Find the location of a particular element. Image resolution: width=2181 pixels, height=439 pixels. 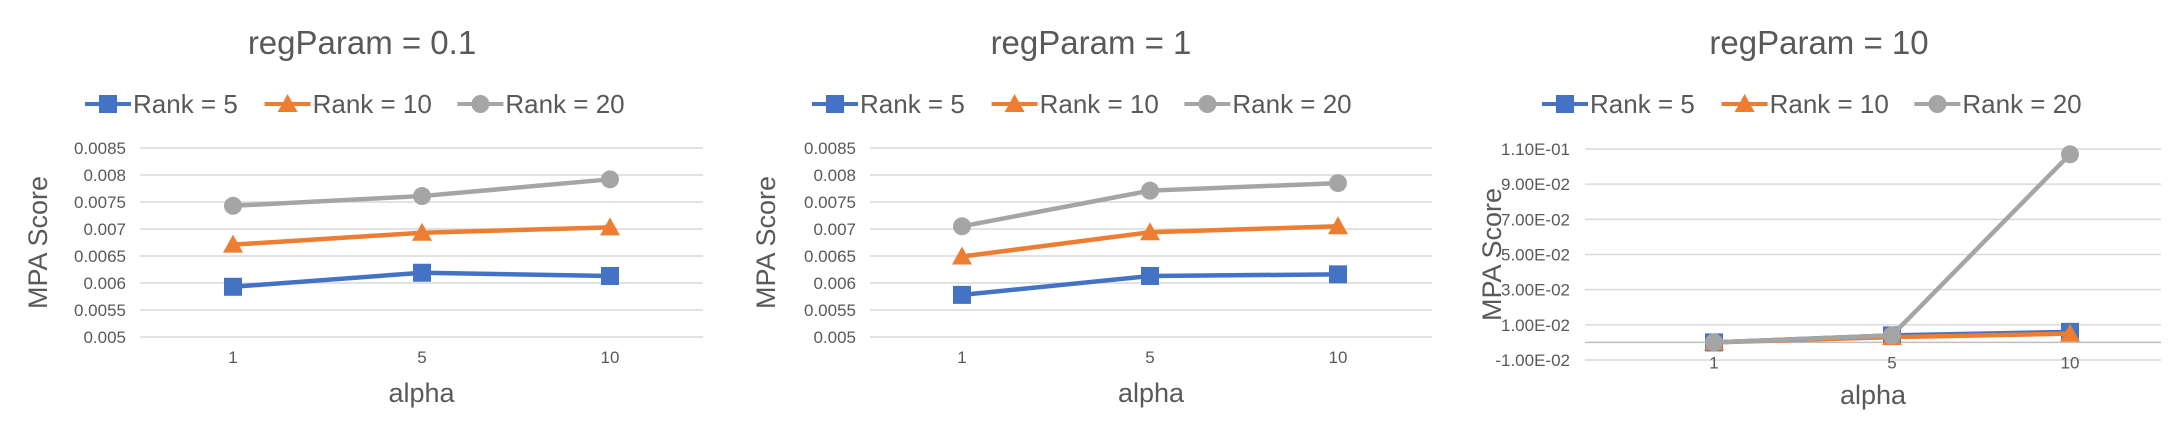

series-line is located at coordinates (1892, 248).